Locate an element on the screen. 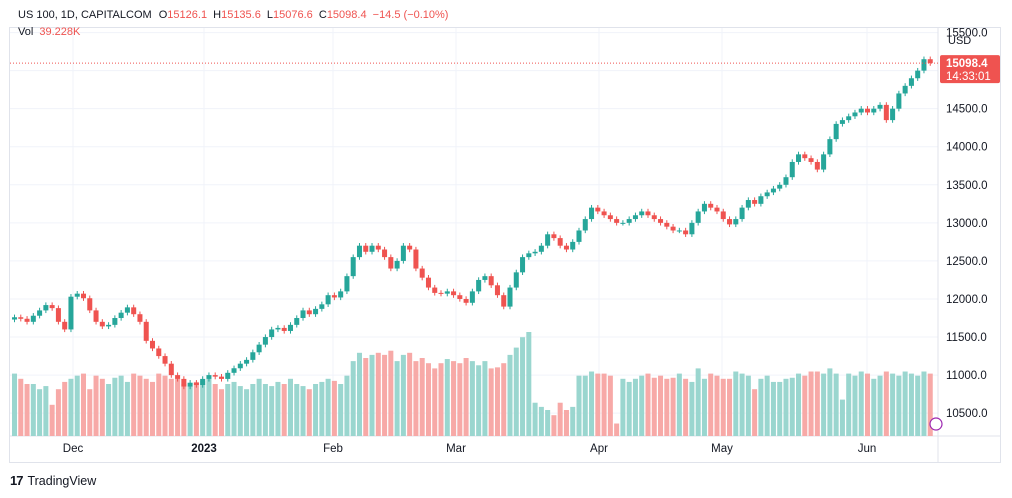  y-tick-label: 11000.0 is located at coordinates (966, 376).